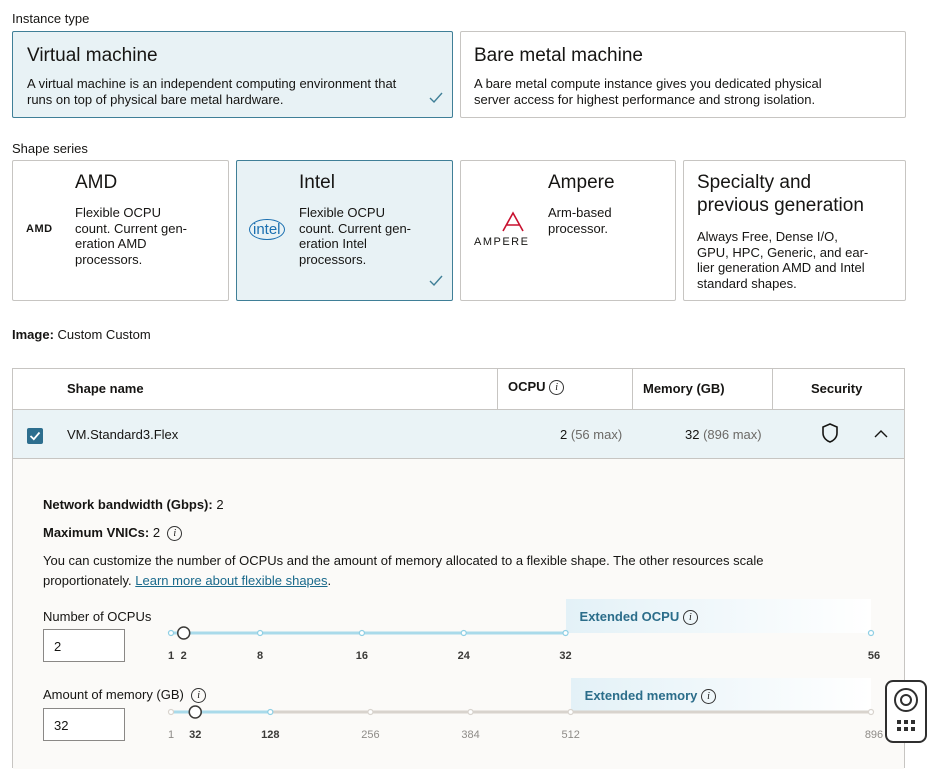 This screenshot has width=936, height=769. What do you see at coordinates (220, 504) in the screenshot?
I see `bandwidth-value: 2` at bounding box center [220, 504].